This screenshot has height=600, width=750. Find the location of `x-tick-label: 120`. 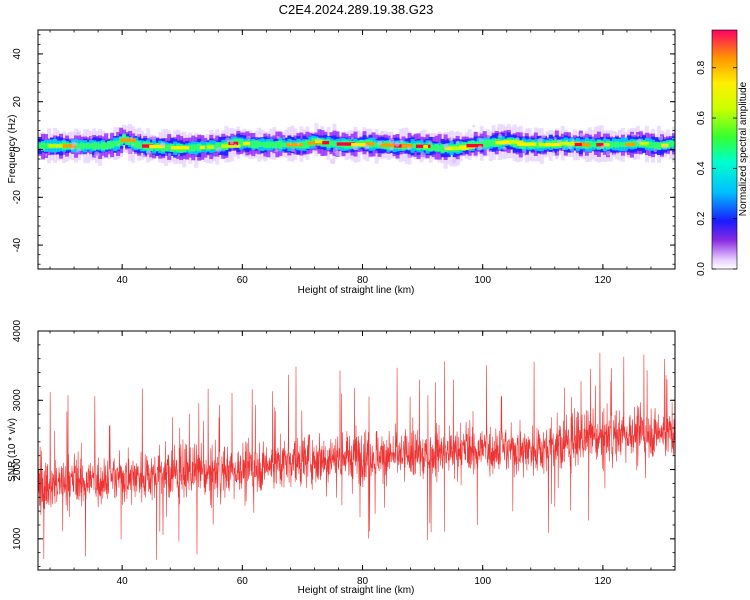

x-tick-label: 120 is located at coordinates (603, 581).